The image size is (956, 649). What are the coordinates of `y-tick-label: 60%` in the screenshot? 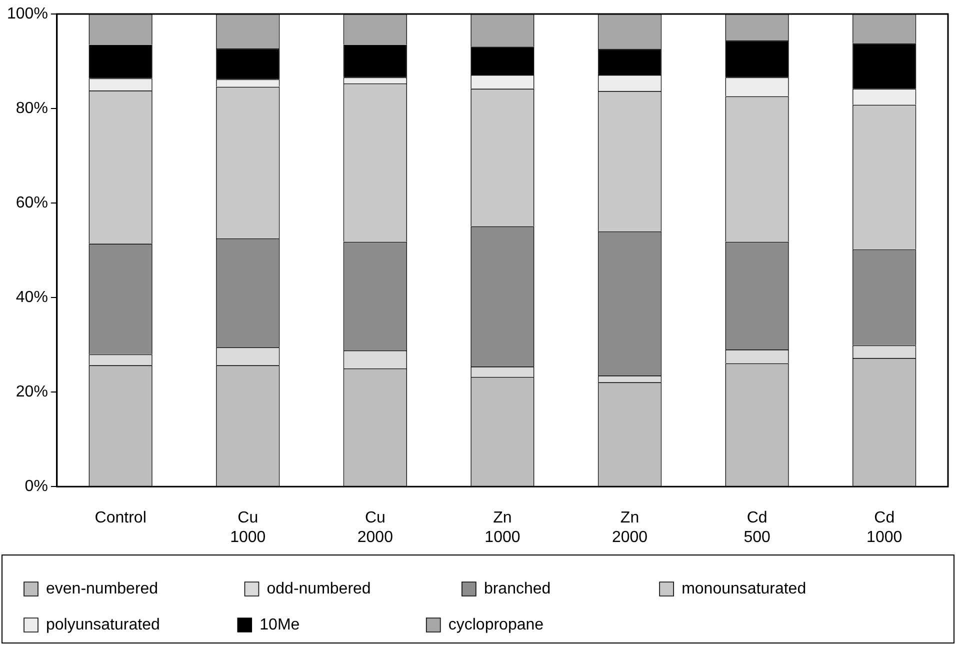 It's located at (32, 203).